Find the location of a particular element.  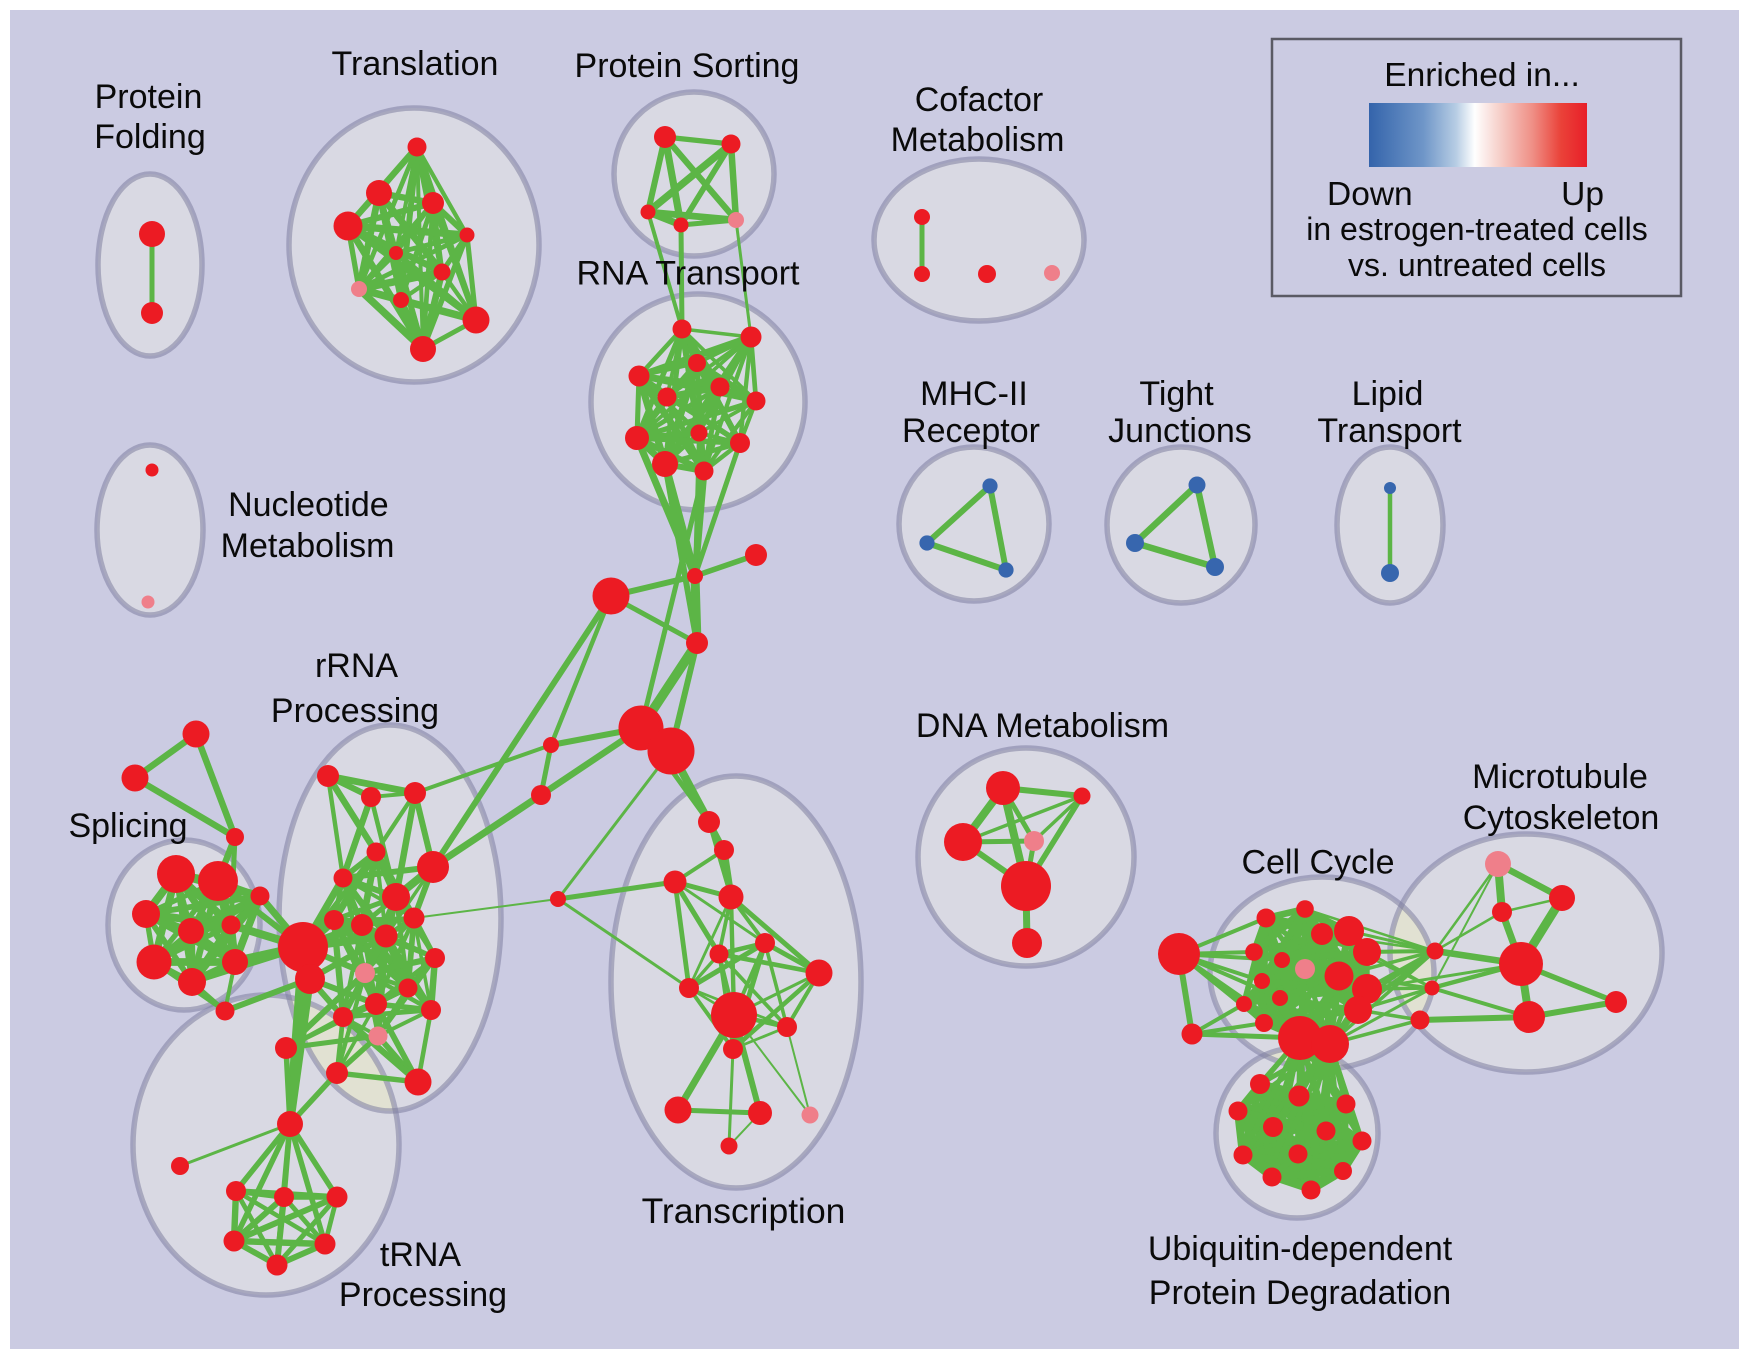

svg-text: Protein Sorting is located at coordinates (687, 66).